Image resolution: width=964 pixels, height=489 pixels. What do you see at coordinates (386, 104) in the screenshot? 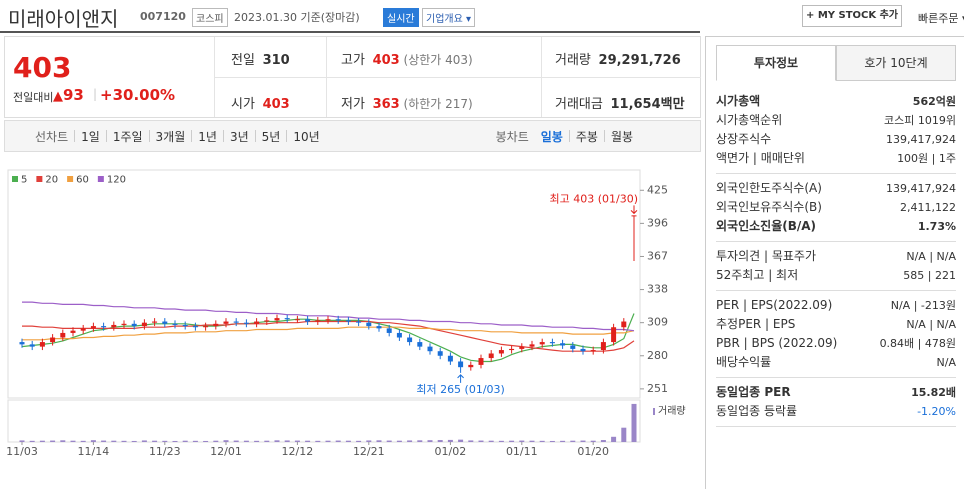
I see `summary-value: 363` at bounding box center [386, 104].